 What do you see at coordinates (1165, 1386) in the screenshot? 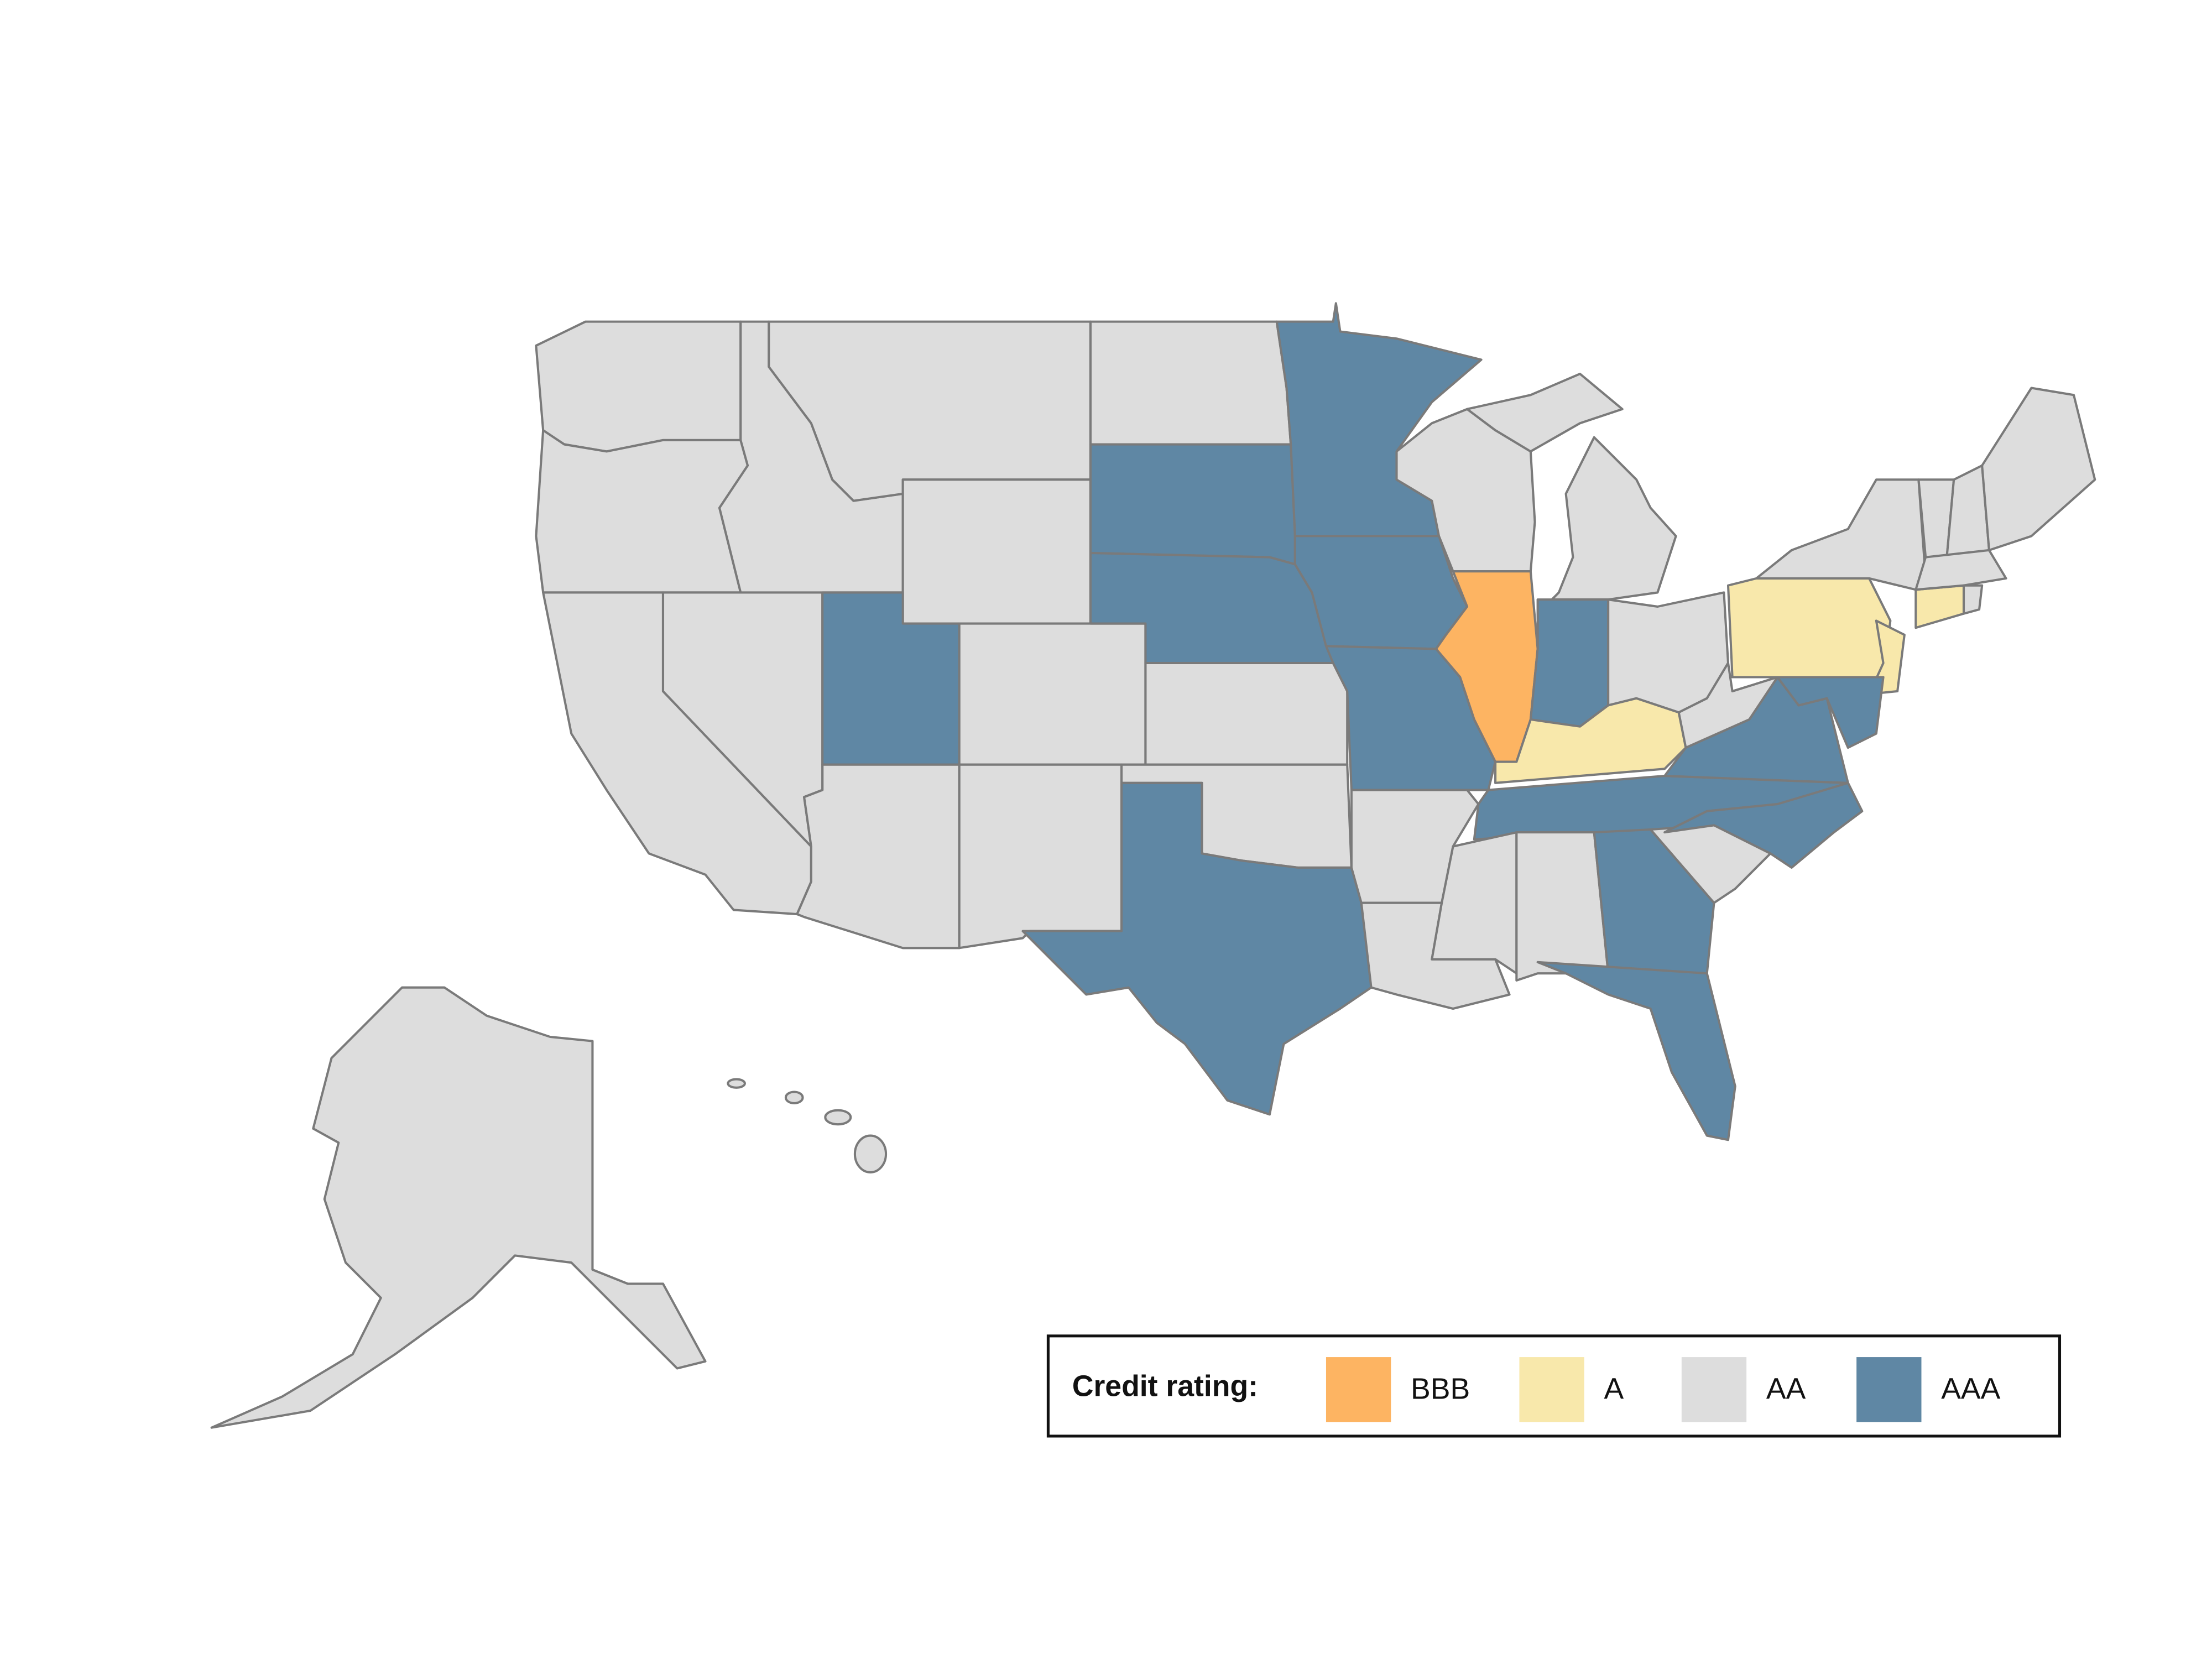
I see `legend-title: Credit rating:` at bounding box center [1165, 1386].